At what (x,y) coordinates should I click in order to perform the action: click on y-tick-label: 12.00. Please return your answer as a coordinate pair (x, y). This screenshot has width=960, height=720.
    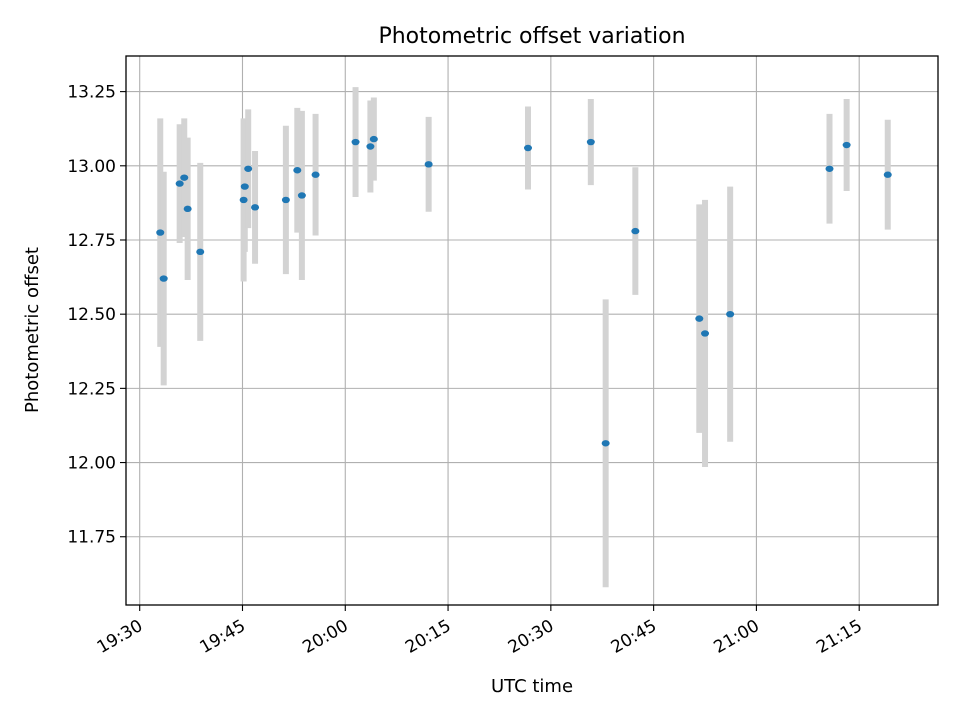
    Looking at the image, I should click on (91, 464).